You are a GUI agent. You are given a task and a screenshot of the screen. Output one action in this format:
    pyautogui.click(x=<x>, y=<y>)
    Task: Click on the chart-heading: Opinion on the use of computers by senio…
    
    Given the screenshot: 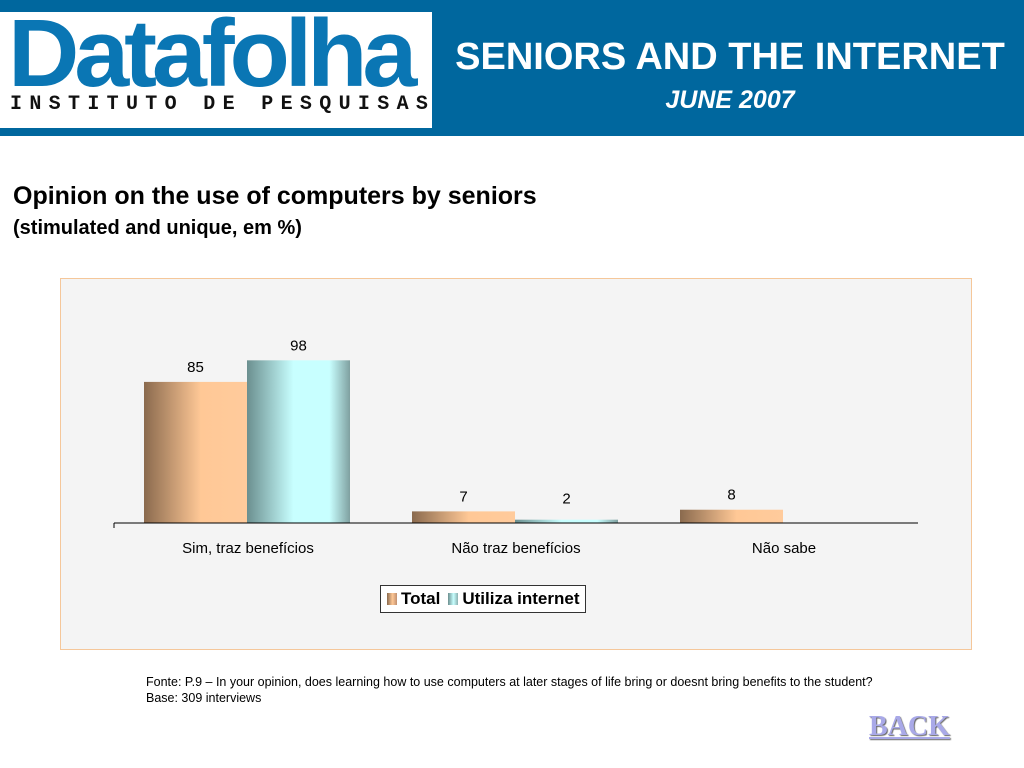 What is the action you would take?
    pyautogui.click(x=275, y=196)
    